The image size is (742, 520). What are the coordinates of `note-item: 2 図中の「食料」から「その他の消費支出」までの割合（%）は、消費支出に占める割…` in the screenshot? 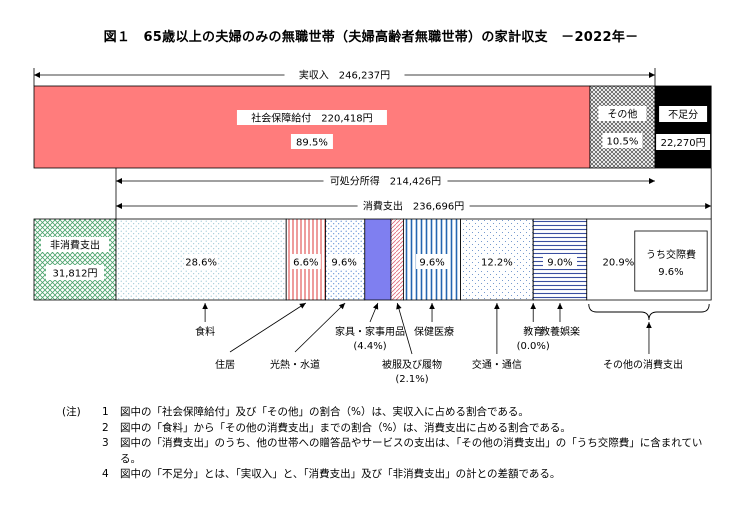 It's located at (392, 429).